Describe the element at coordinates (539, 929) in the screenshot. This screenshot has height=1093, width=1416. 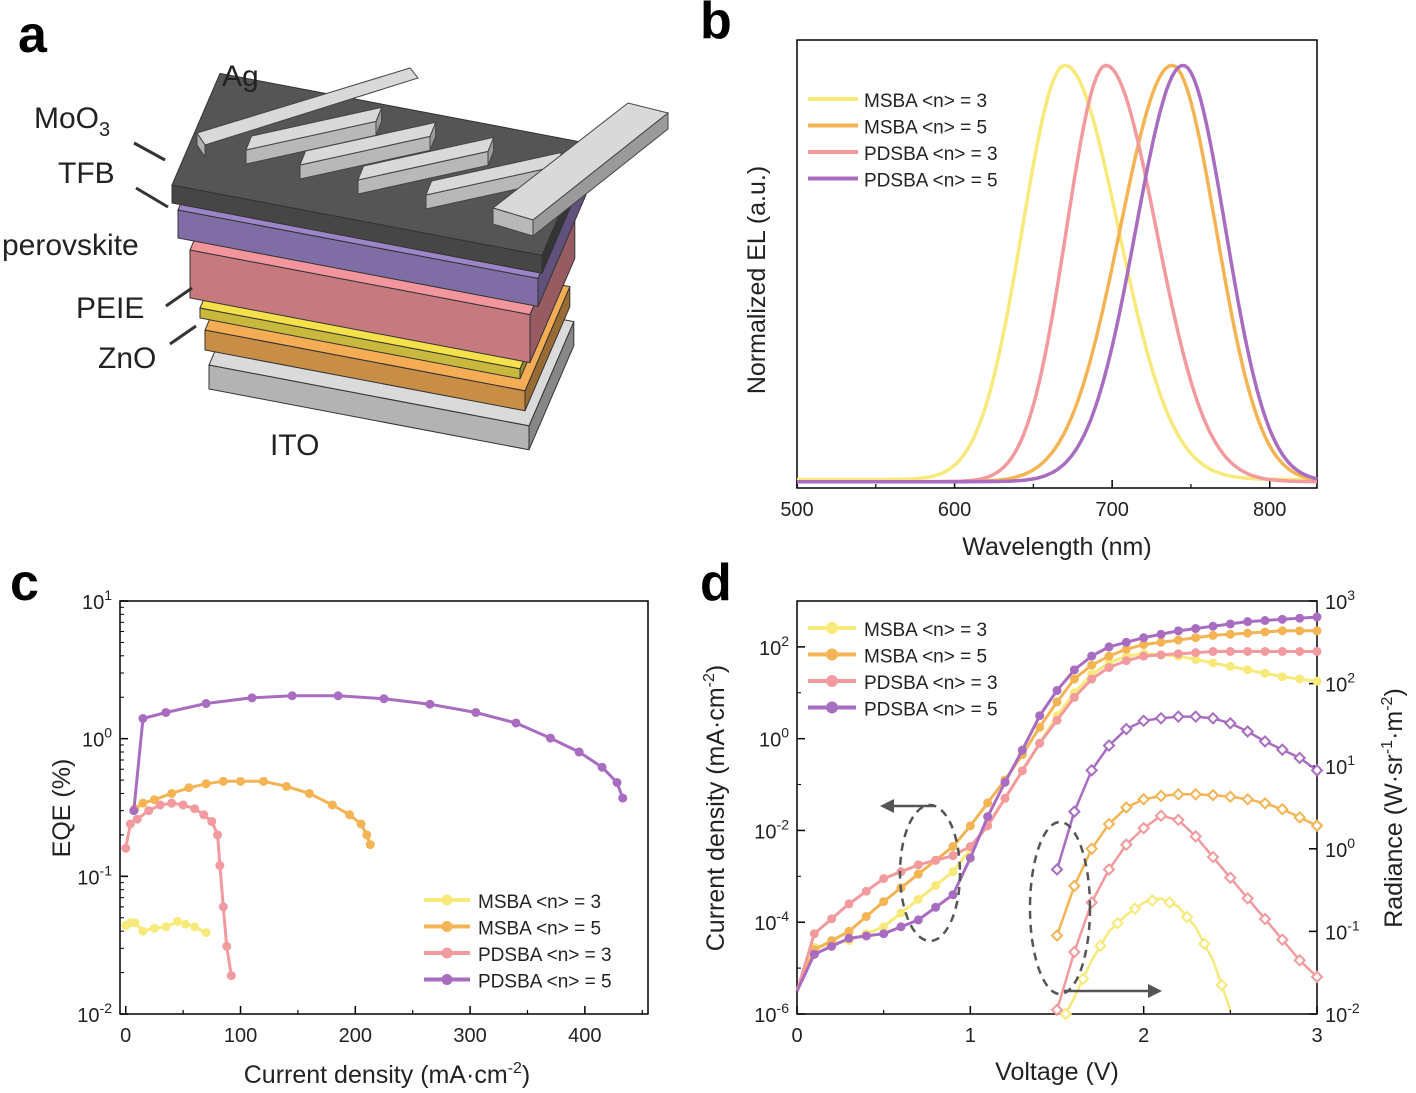
I see `legend-label-c: MSBA <n> = 5` at that location.